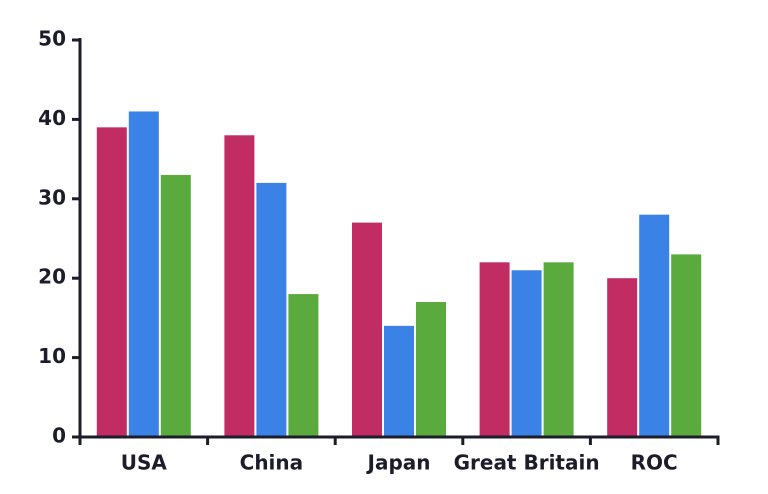 Image resolution: width=768 pixels, height=494 pixels. I want to click on x-tick-label: Japan, so click(398, 463).